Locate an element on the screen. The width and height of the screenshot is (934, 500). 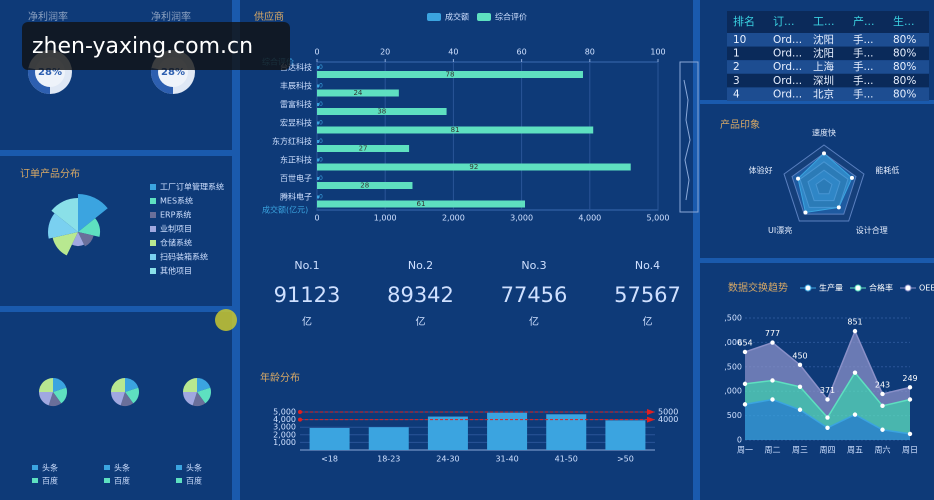
value-label: 450 is located at coordinates (799, 355).